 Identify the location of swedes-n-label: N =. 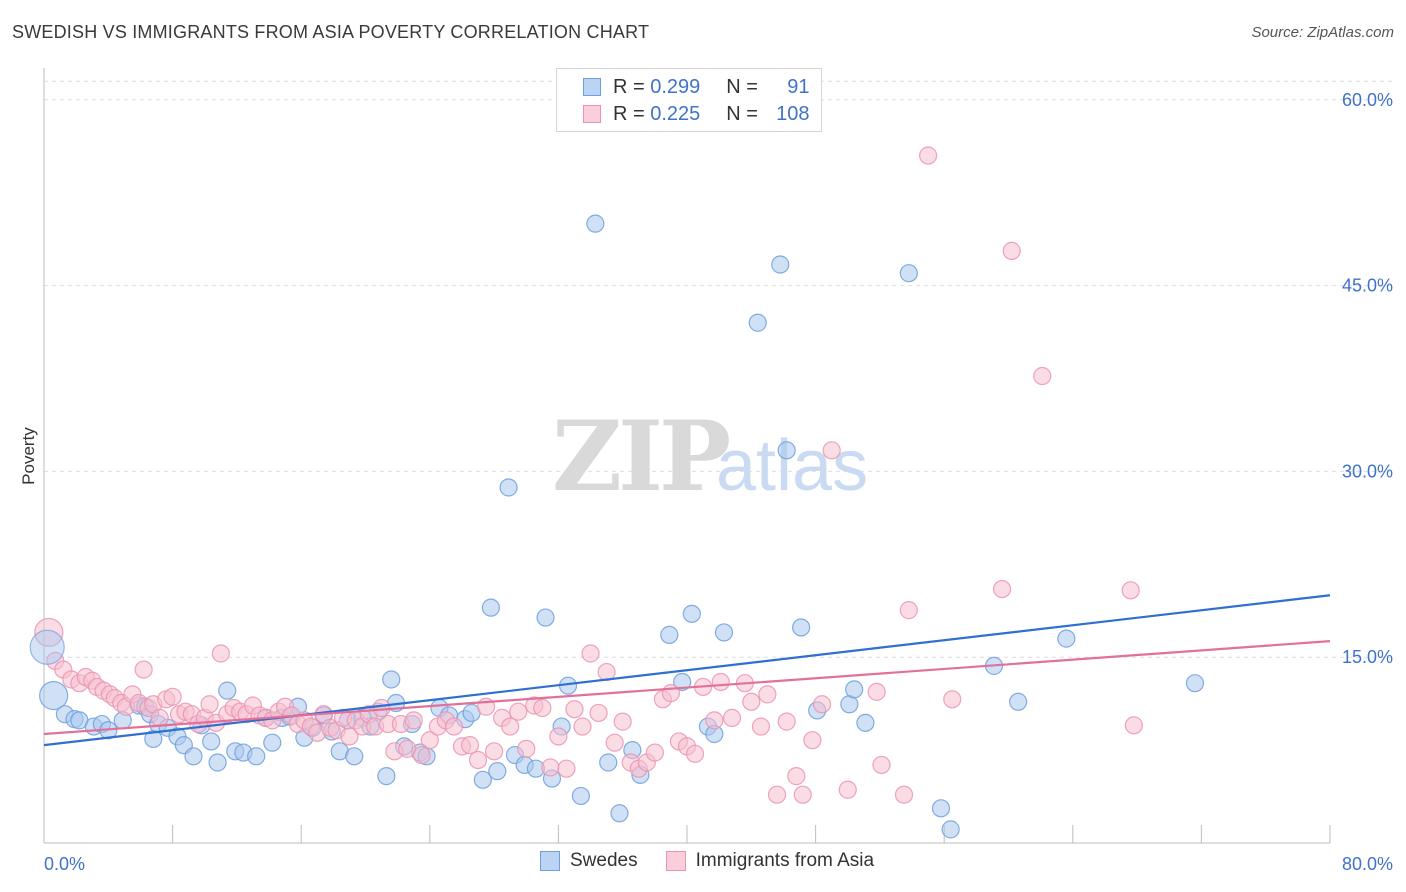
(742, 86).